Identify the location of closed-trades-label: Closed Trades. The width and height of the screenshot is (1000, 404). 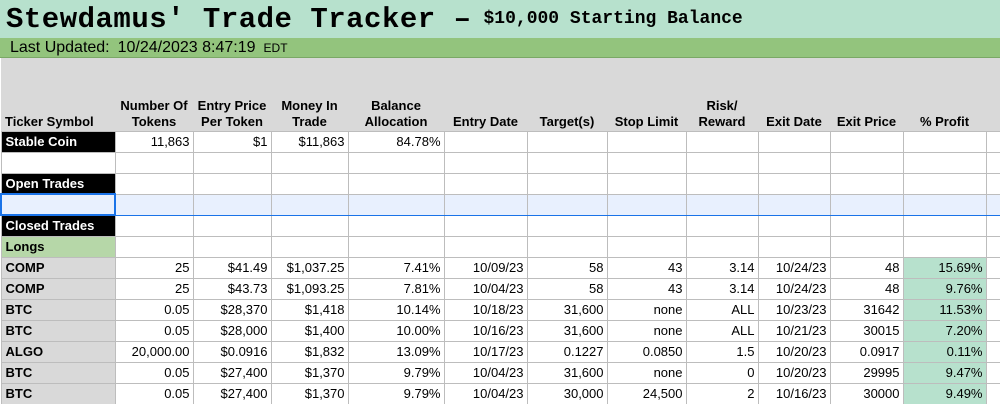
(58, 225).